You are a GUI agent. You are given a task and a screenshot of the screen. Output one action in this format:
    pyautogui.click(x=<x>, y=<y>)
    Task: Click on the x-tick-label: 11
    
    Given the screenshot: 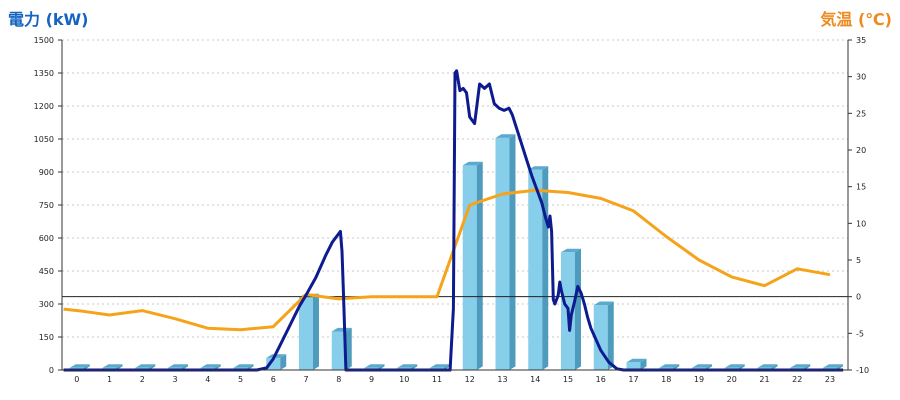 What is the action you would take?
    pyautogui.click(x=437, y=379)
    